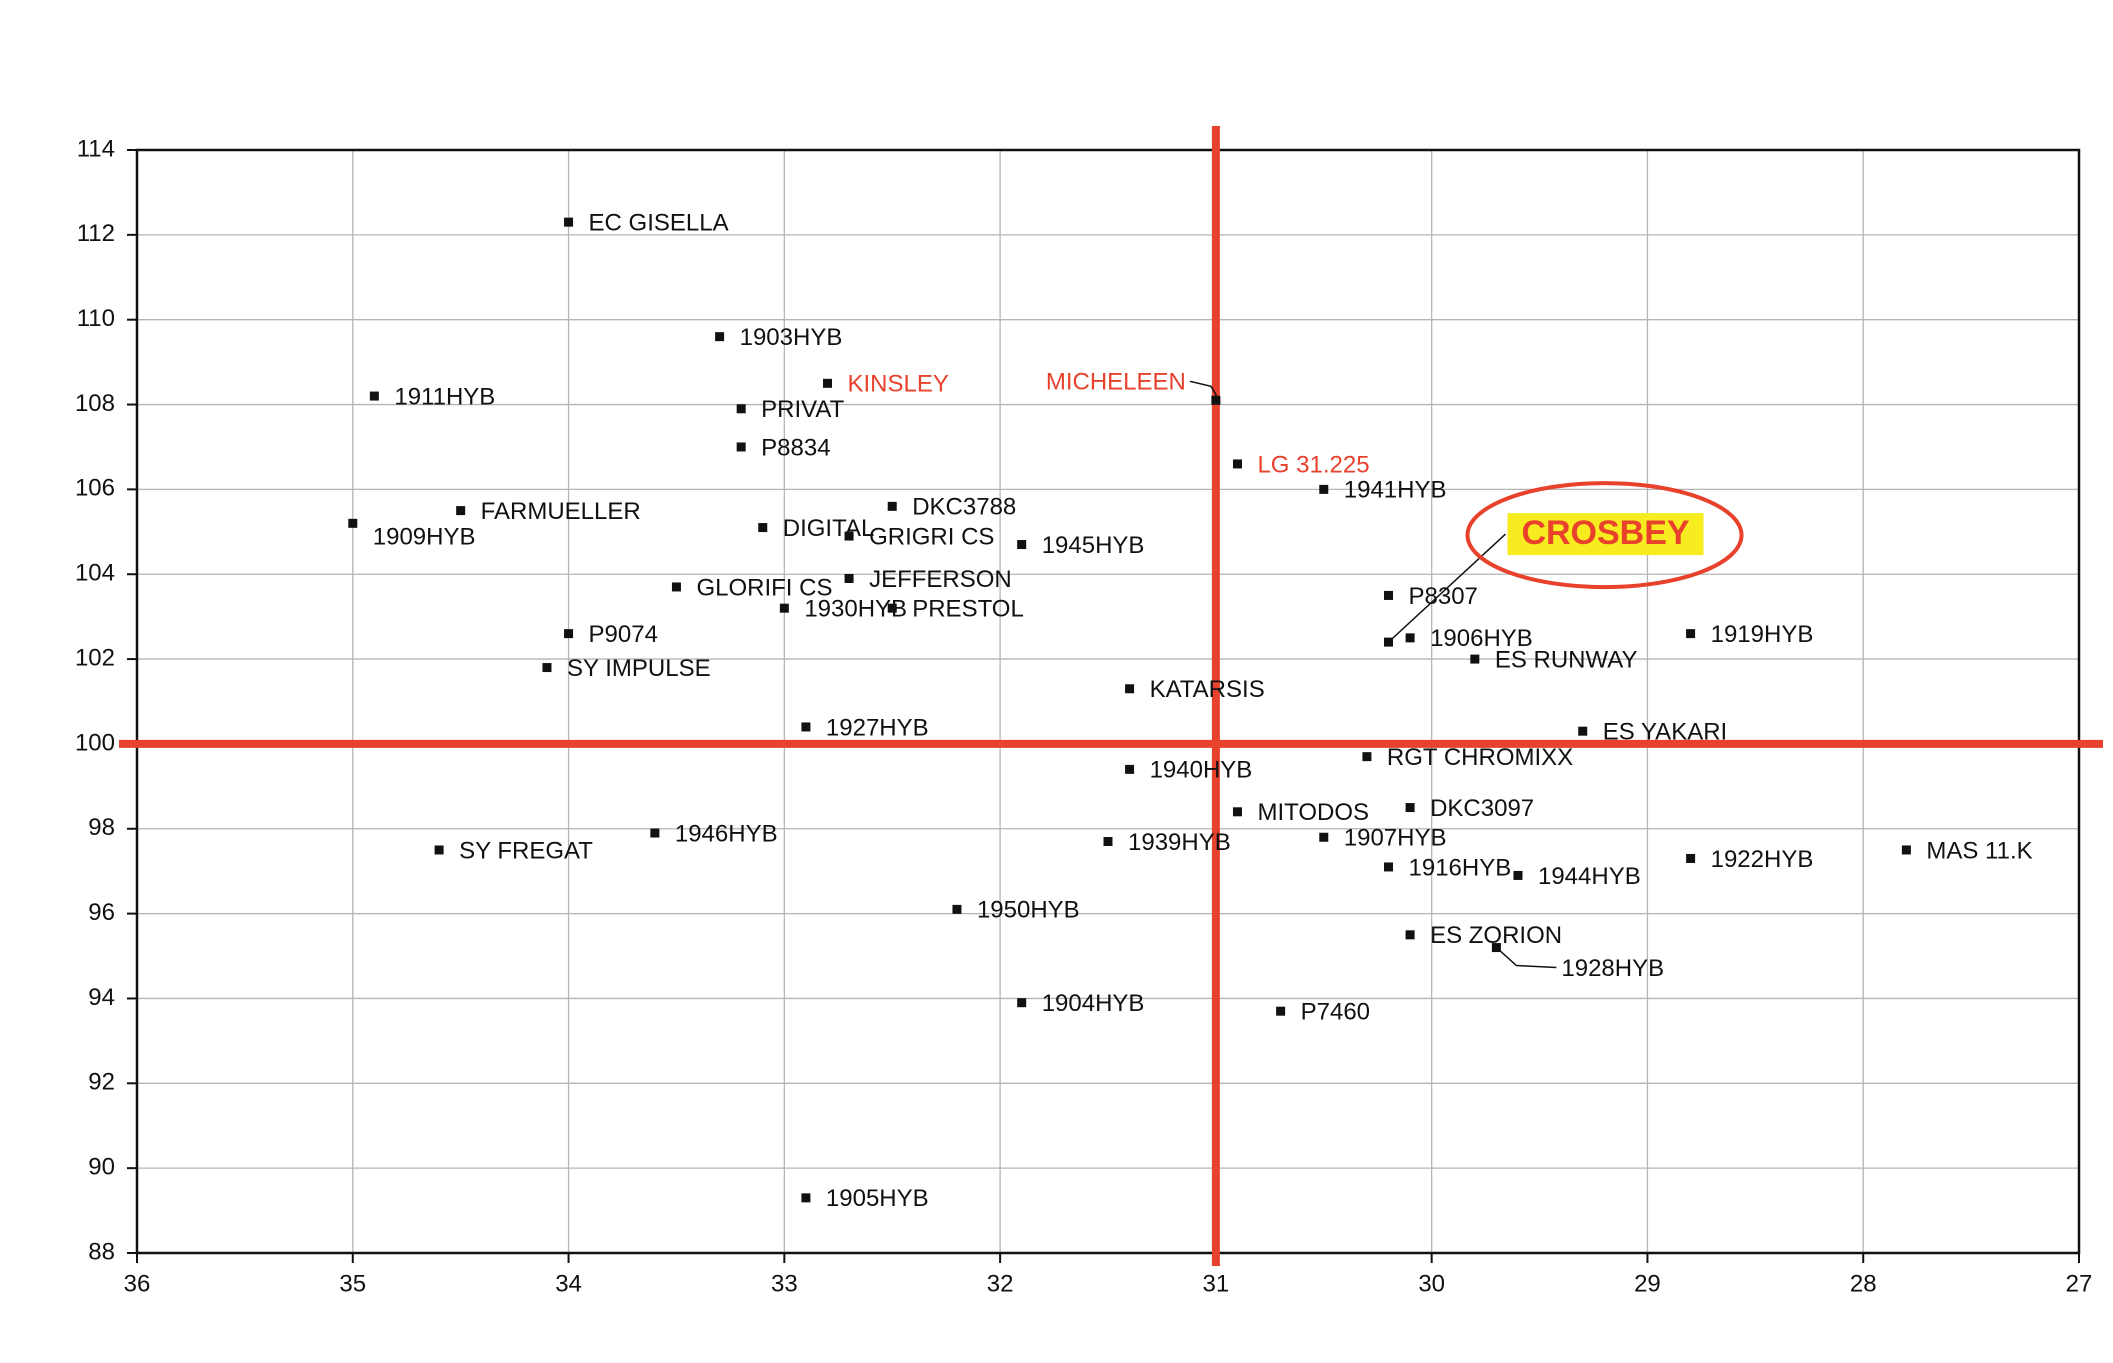 The height and width of the screenshot is (1363, 2113). I want to click on point-label: GRIGRI CS, so click(931, 536).